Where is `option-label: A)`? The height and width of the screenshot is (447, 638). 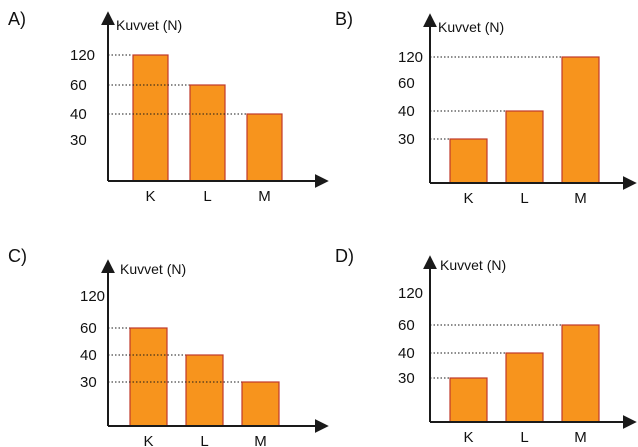 option-label: A) is located at coordinates (17, 19).